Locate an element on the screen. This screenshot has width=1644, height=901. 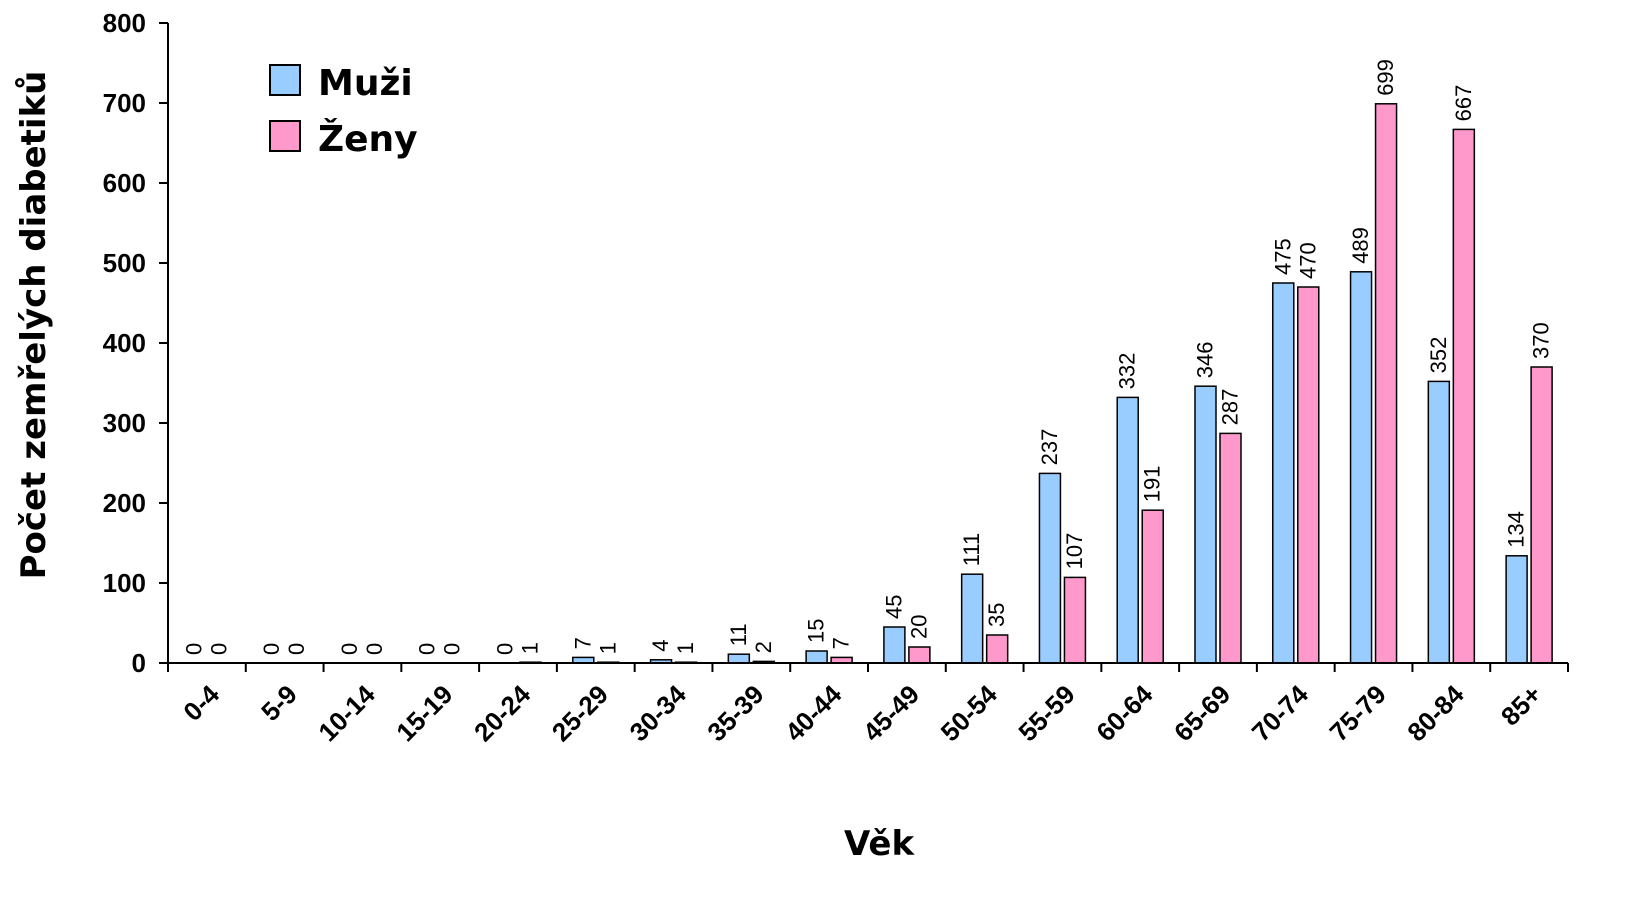
data-label: 470 is located at coordinates (1307, 260).